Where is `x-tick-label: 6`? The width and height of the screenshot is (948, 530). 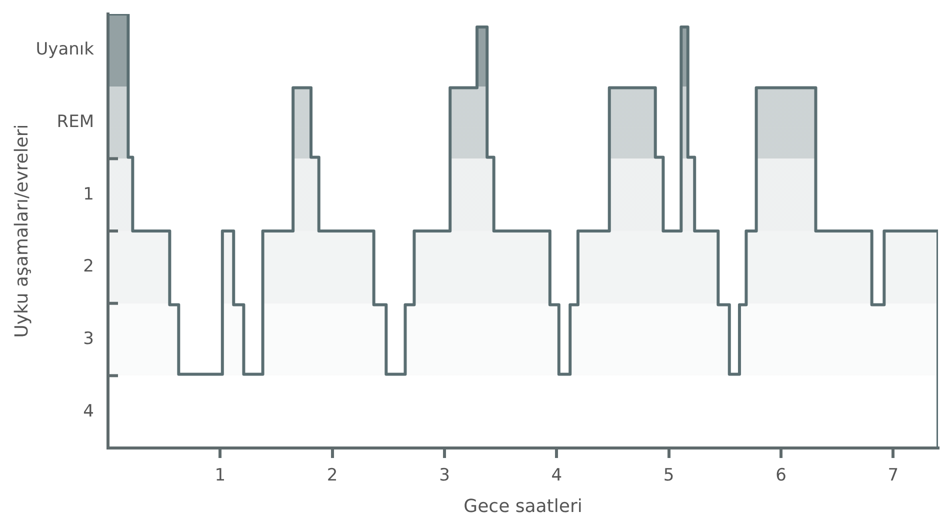 x-tick-label: 6 is located at coordinates (781, 476).